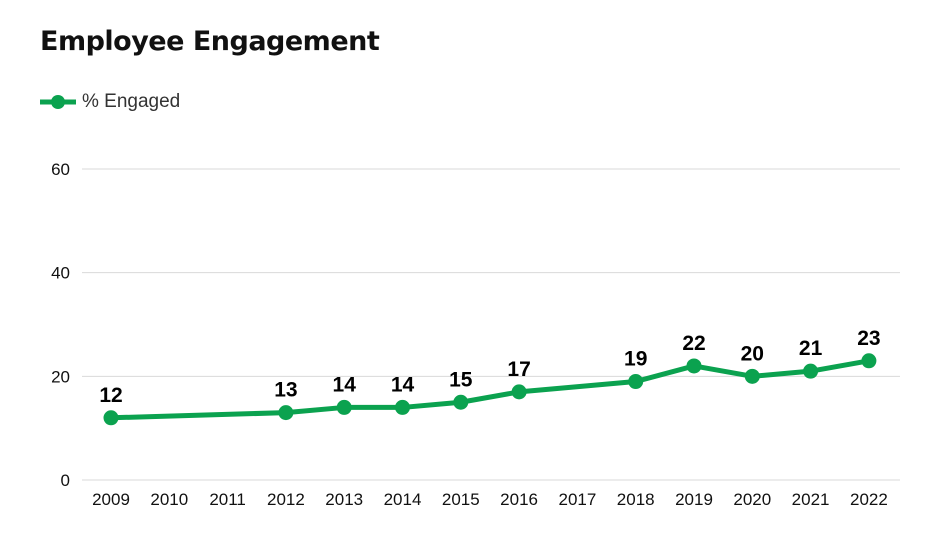  I want to click on x-tick-label: 2020, so click(752, 499).